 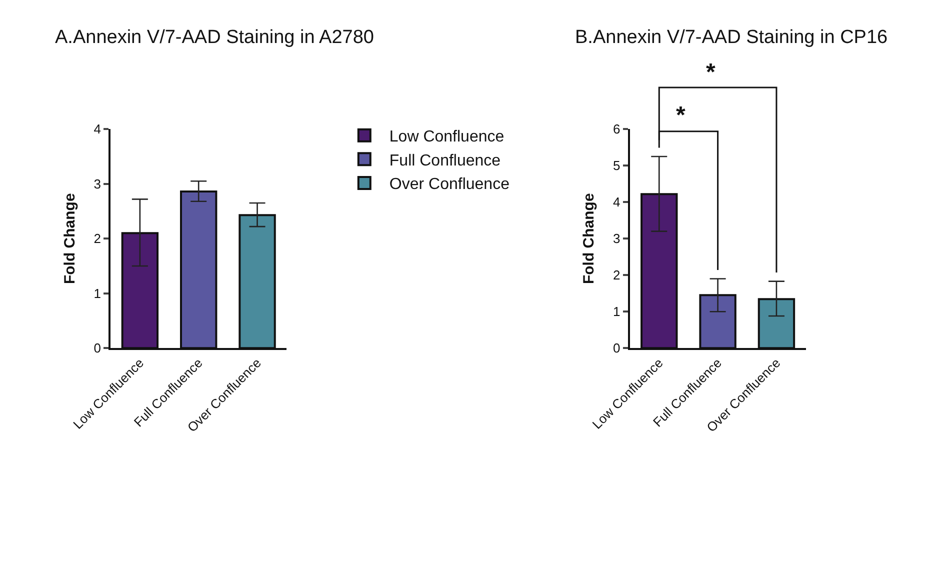 I want to click on chart-title: B.Annexin V/7-AAD Staining in CP16, so click(x=731, y=37).